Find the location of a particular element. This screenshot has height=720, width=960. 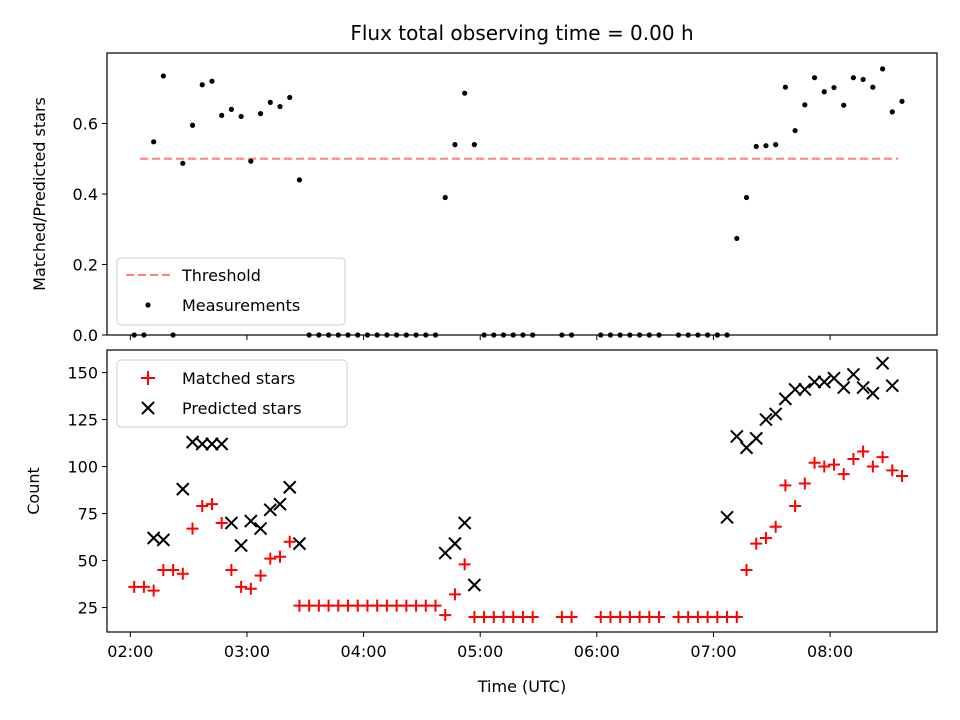

x-tick-label: 04:00 is located at coordinates (364, 651).